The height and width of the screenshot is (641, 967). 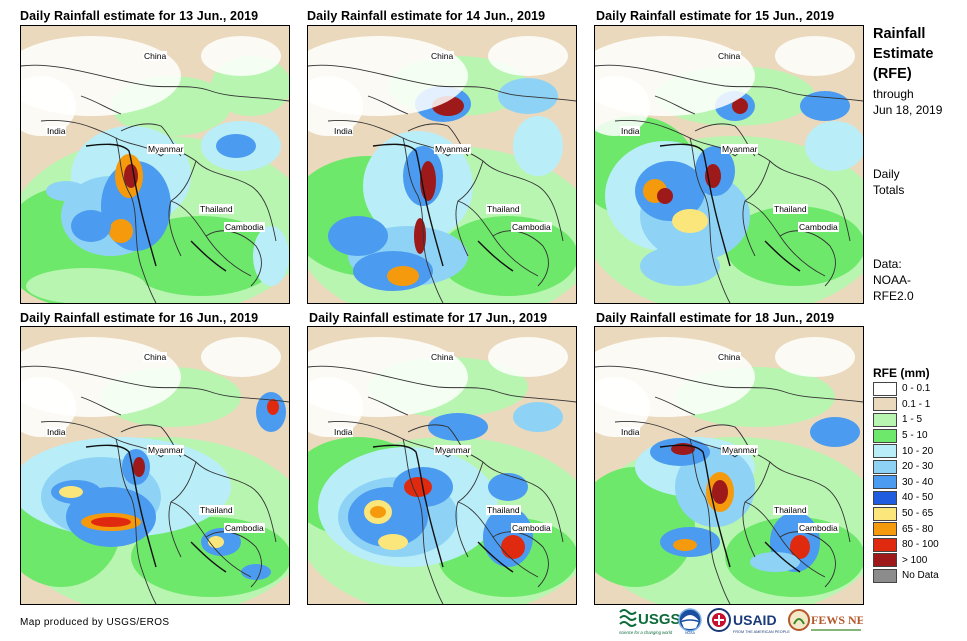 I want to click on legend-label: 10 - 20, so click(x=918, y=451).